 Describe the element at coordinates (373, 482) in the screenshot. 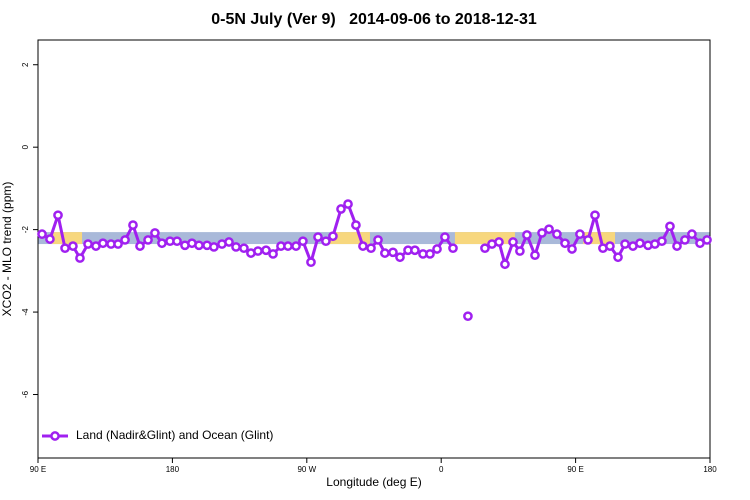

I see `x-axis-label: Longitude (deg E)` at that location.